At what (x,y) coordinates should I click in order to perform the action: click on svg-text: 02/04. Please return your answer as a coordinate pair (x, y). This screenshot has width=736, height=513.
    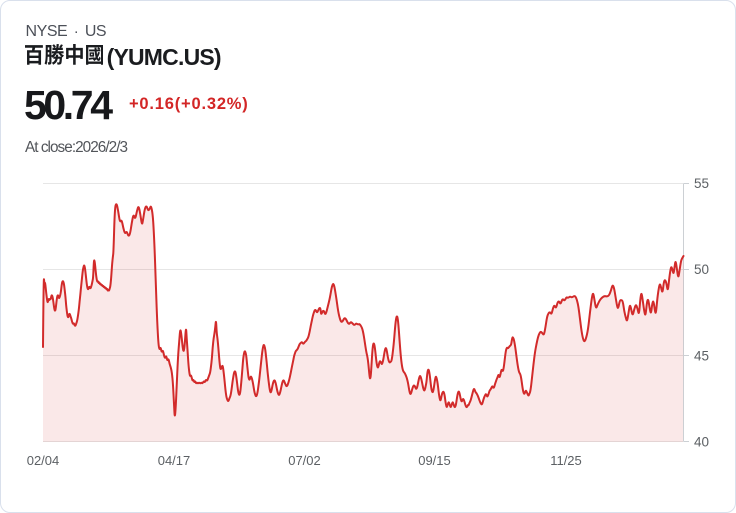
    Looking at the image, I should click on (43, 460).